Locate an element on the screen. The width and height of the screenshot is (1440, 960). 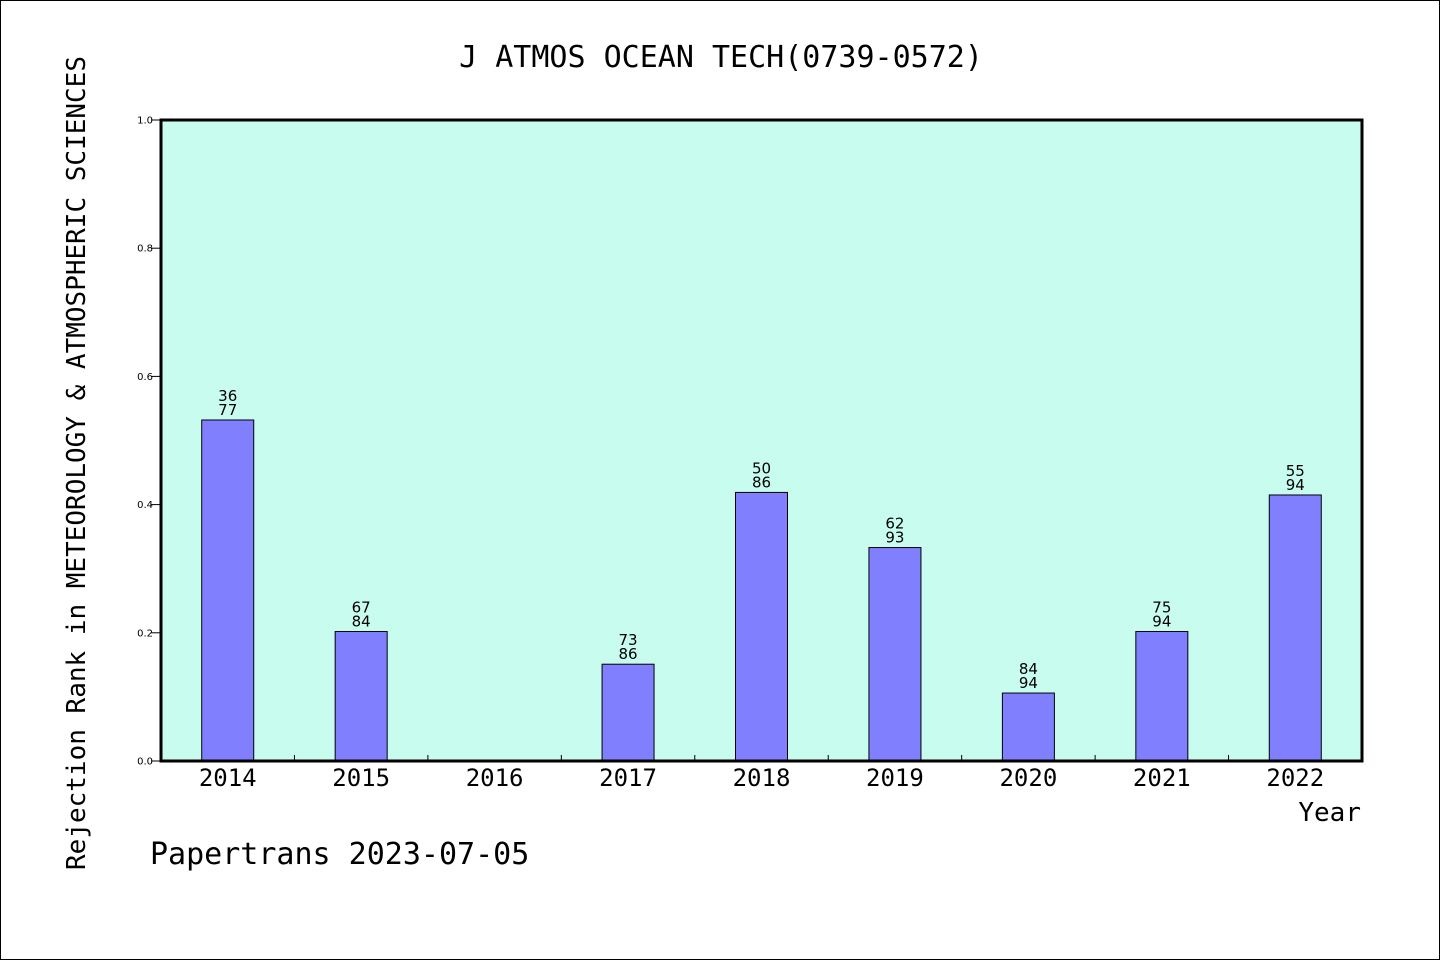
y-tick-label: 0.0 is located at coordinates (145, 762).